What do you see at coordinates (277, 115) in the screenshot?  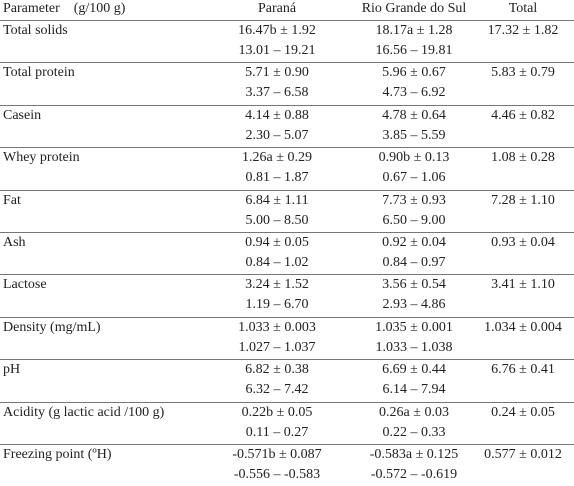 I see `cell: 4.14 ± 0.88` at bounding box center [277, 115].